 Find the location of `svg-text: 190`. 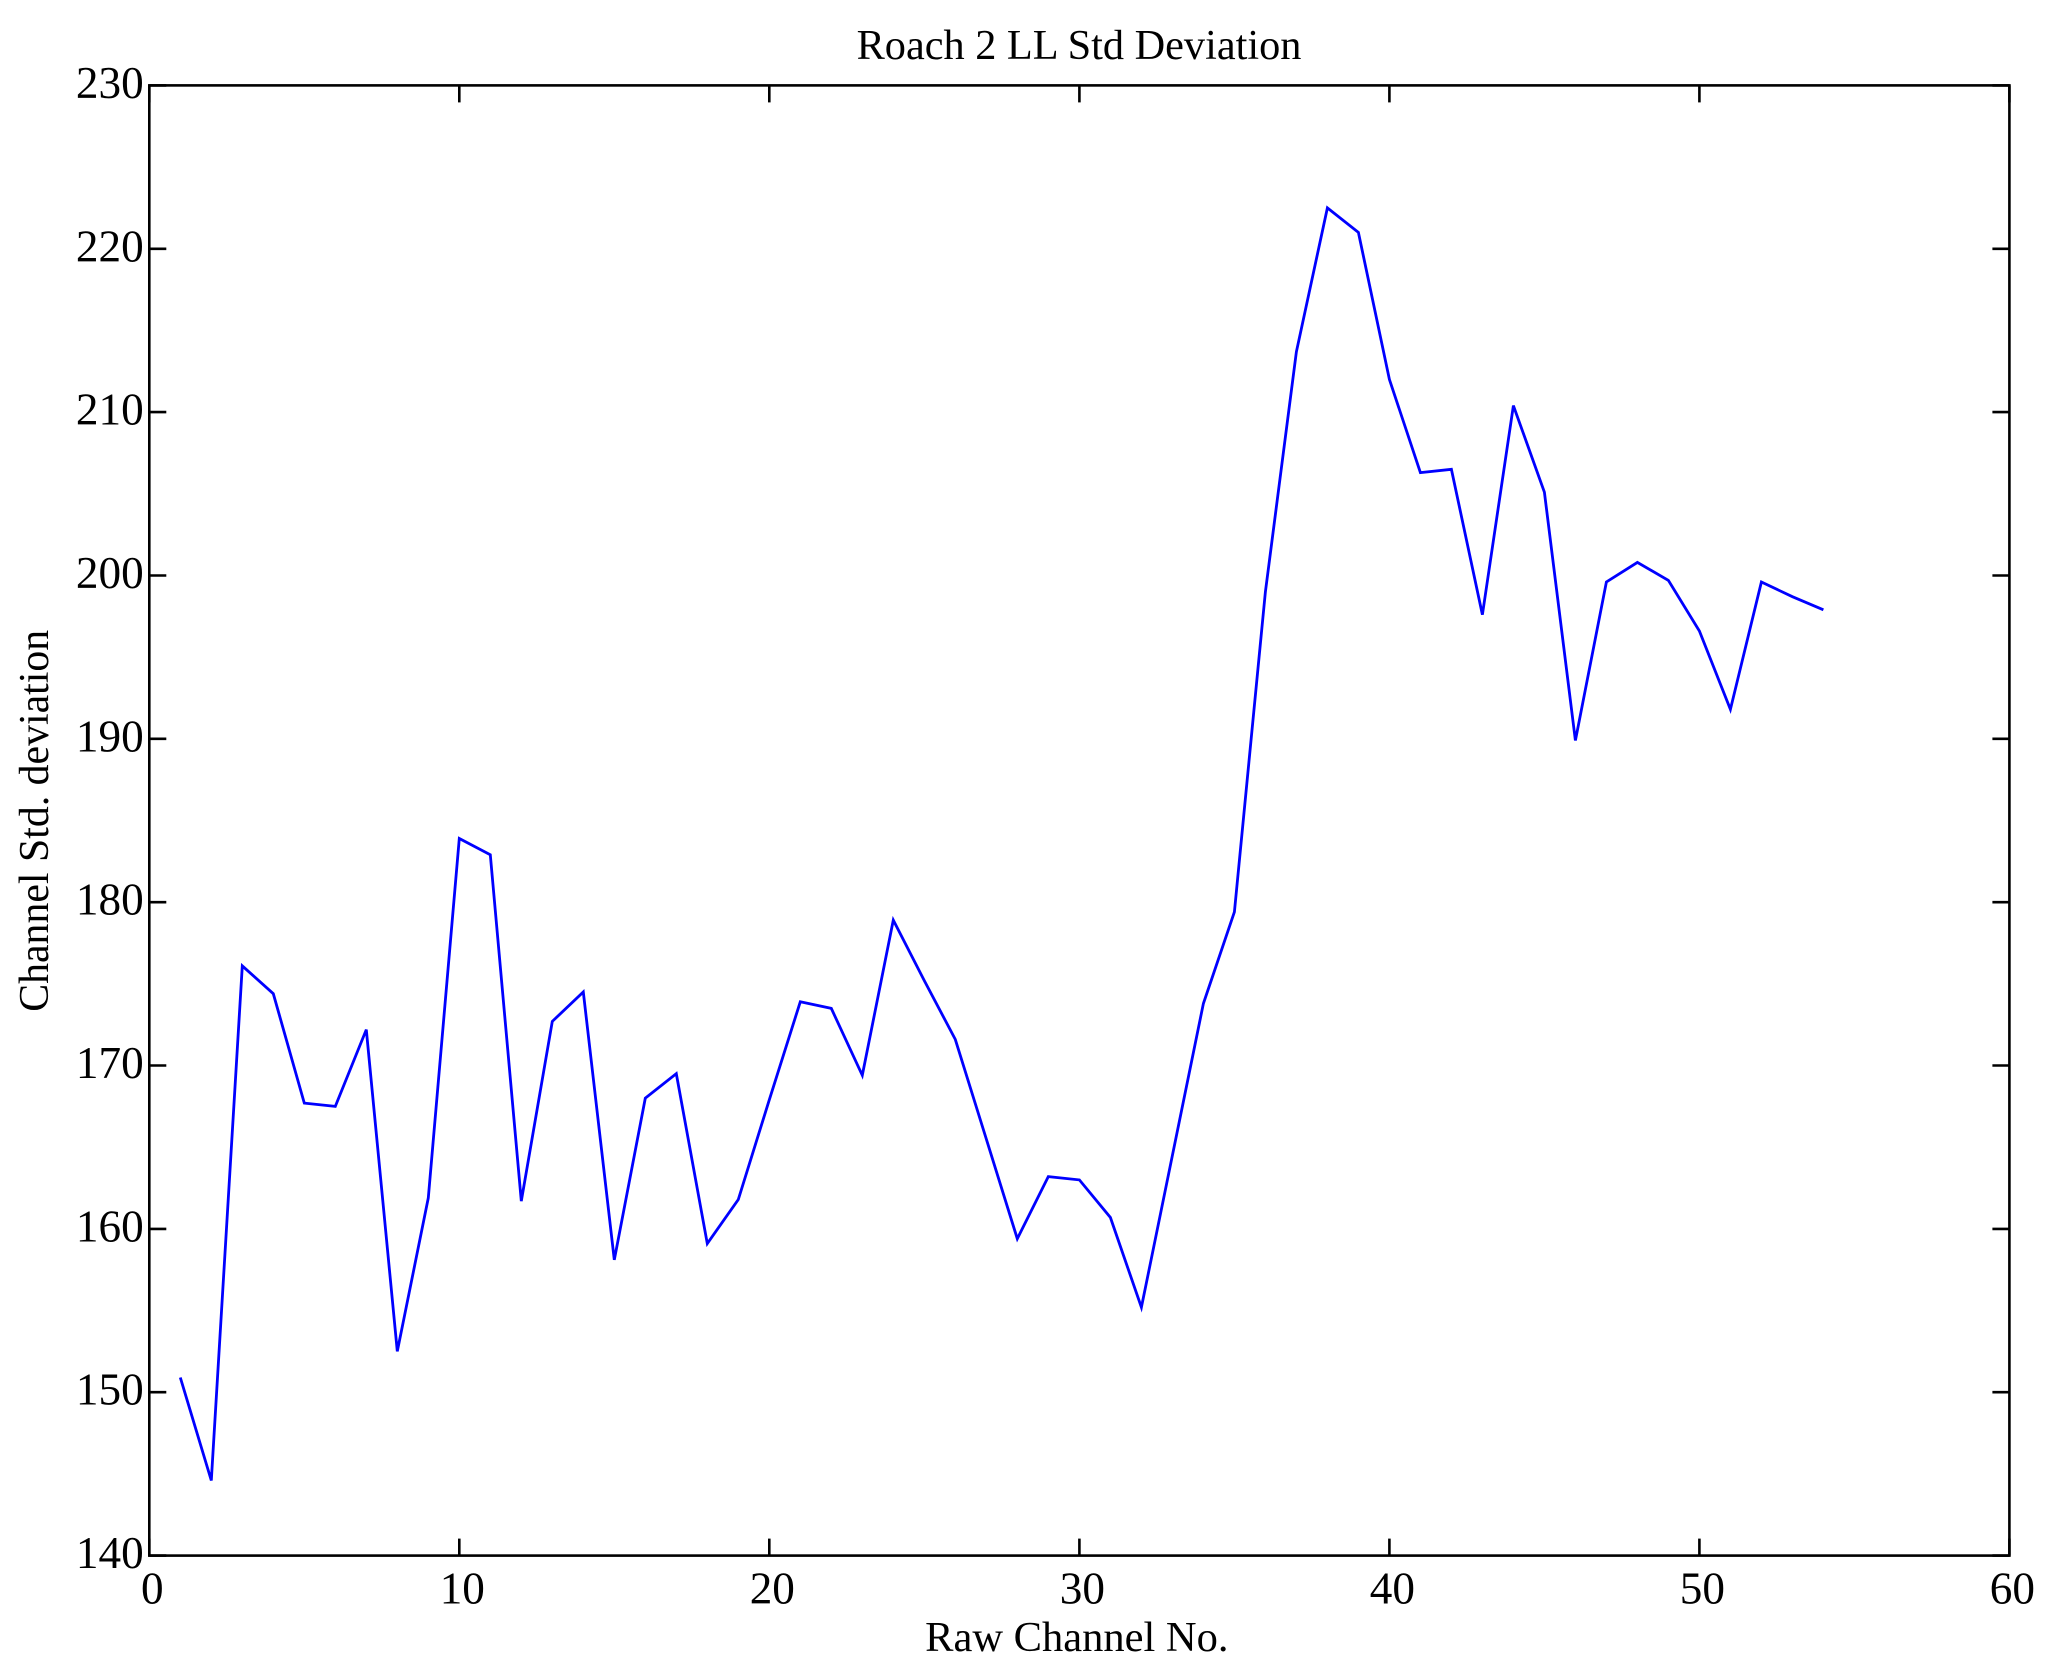

svg-text: 190 is located at coordinates (110, 736).